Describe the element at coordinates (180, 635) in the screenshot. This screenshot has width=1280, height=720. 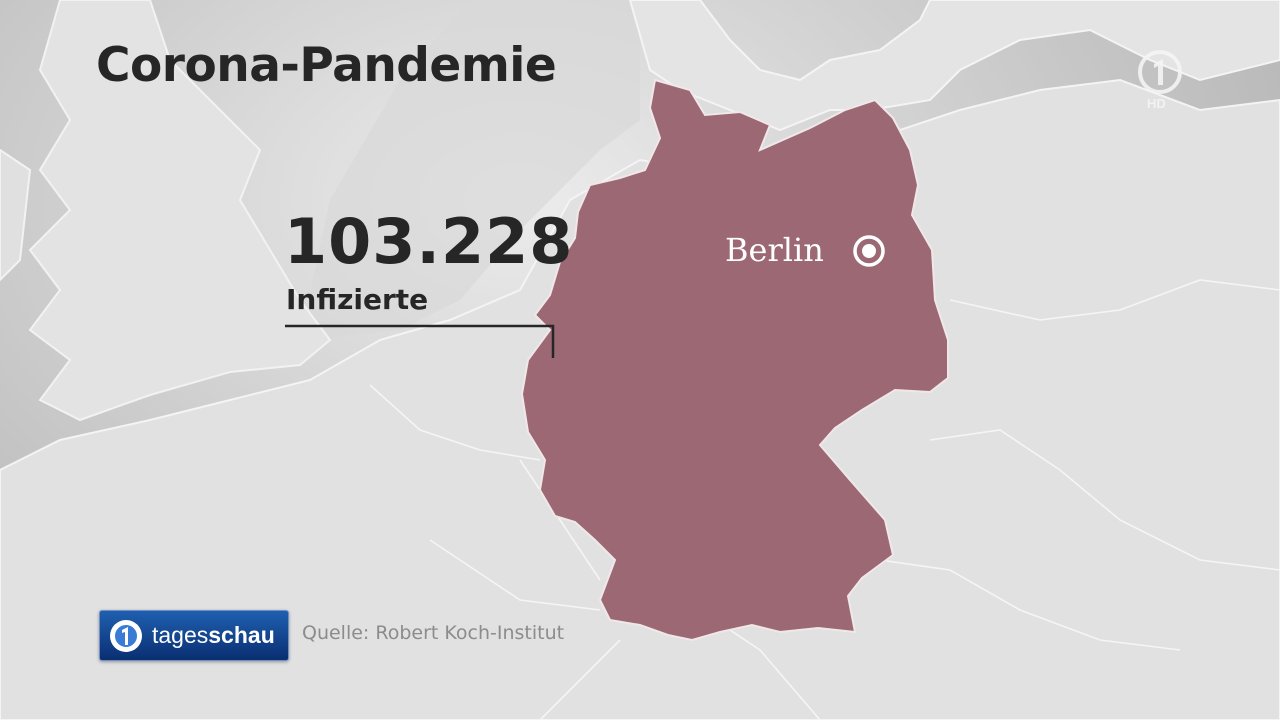
I see `wordmark-light: tages` at that location.